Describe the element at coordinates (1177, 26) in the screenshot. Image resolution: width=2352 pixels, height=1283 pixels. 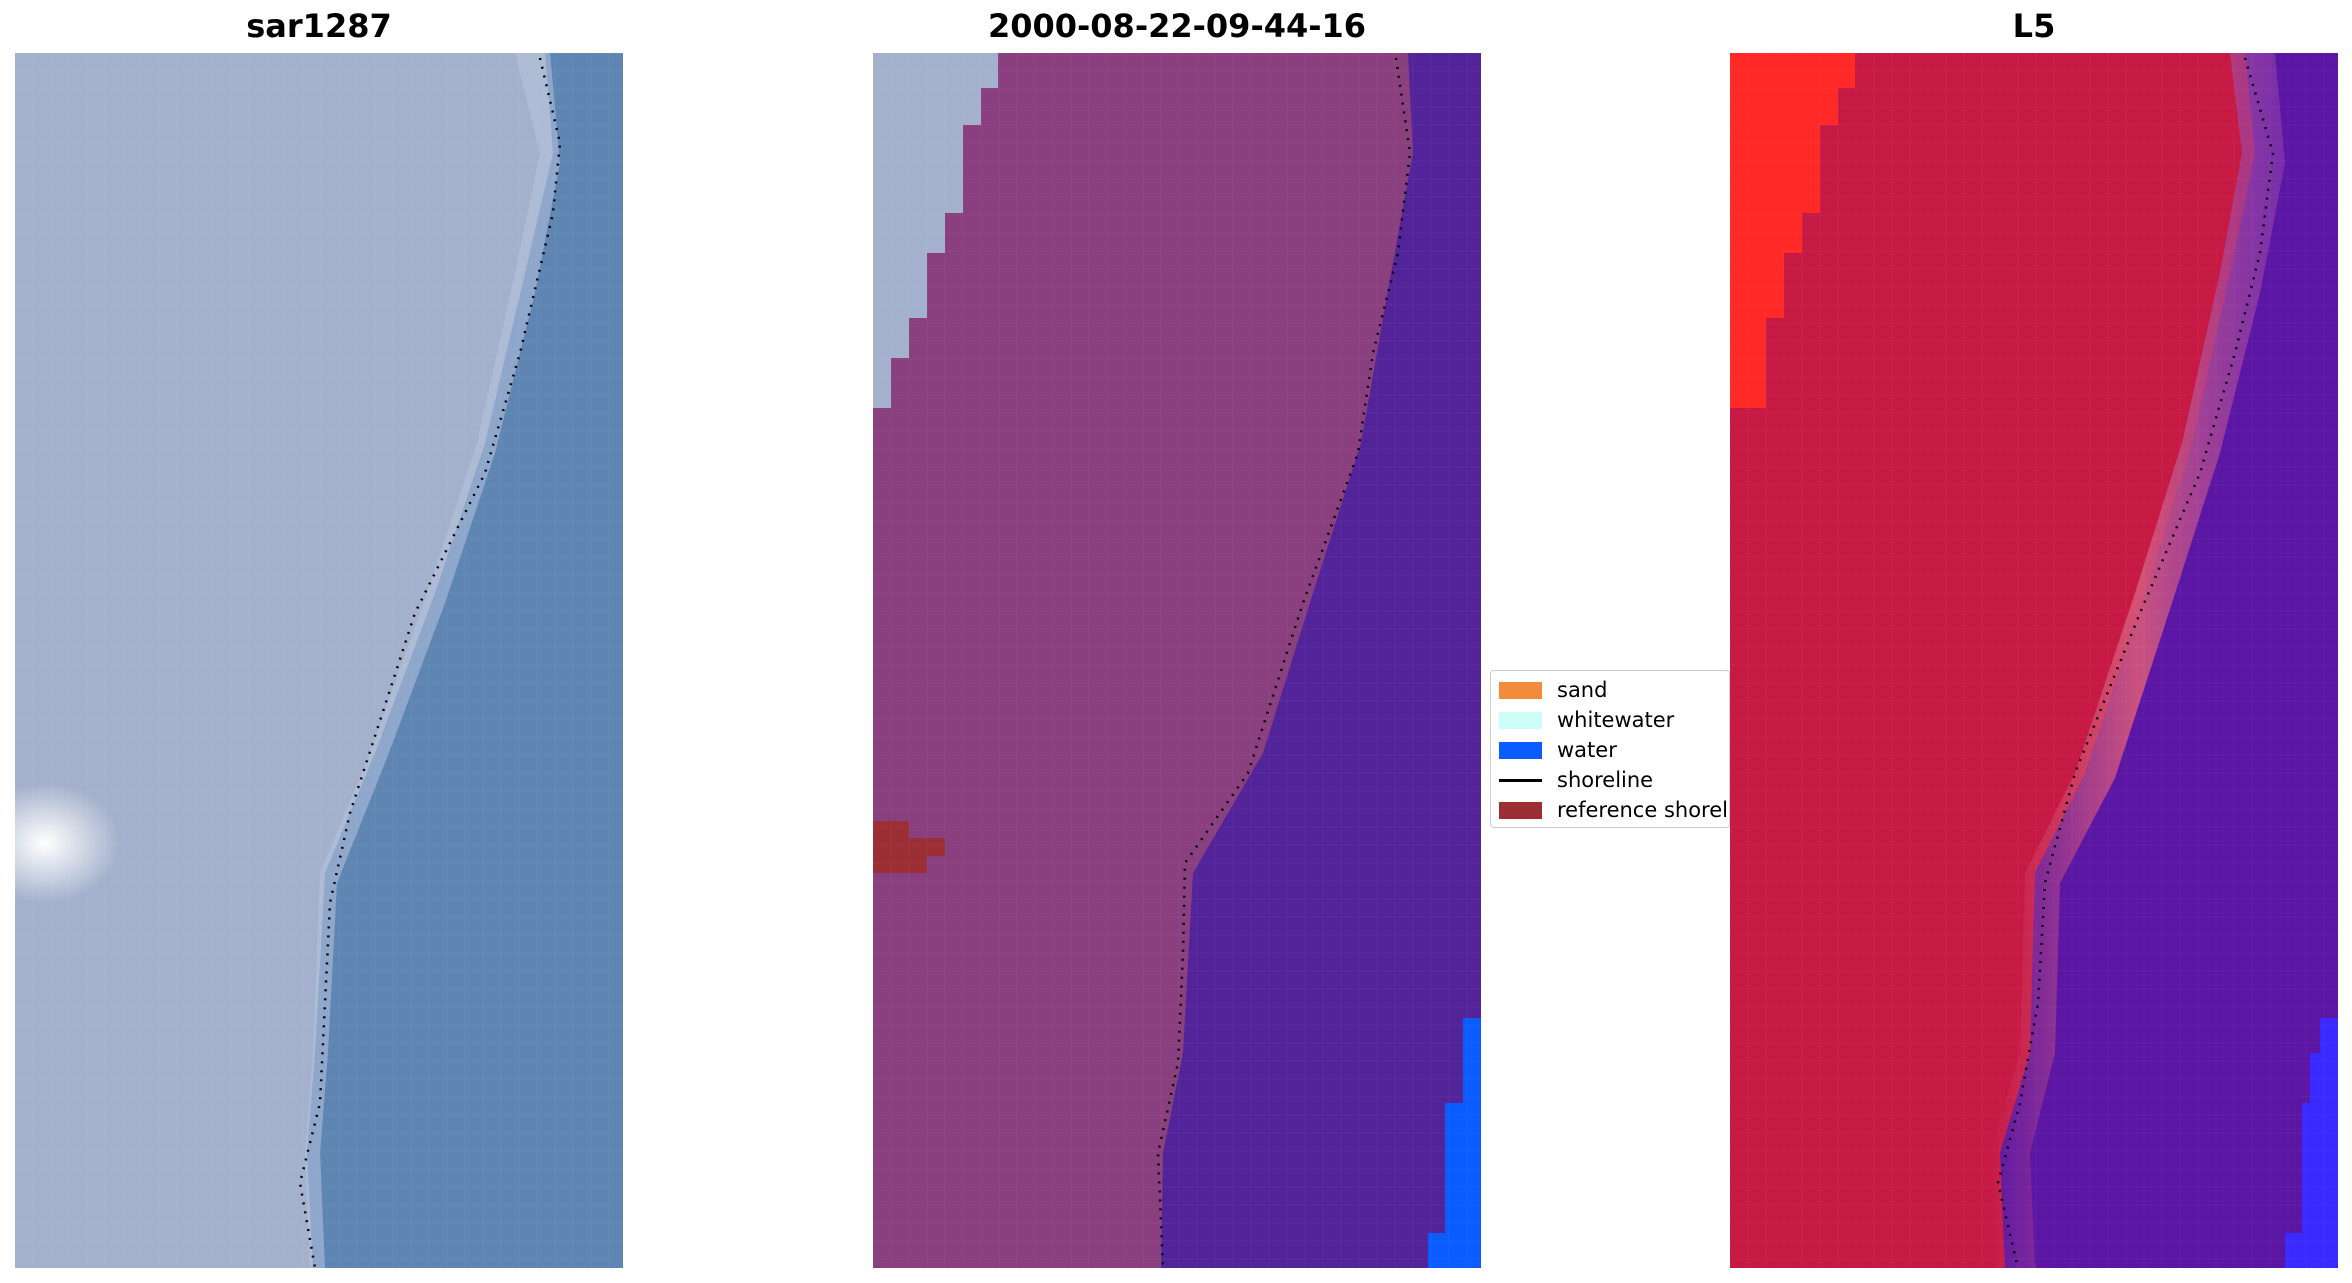
I see `panel-title-date: 2000-08-22-09-44-16` at that location.